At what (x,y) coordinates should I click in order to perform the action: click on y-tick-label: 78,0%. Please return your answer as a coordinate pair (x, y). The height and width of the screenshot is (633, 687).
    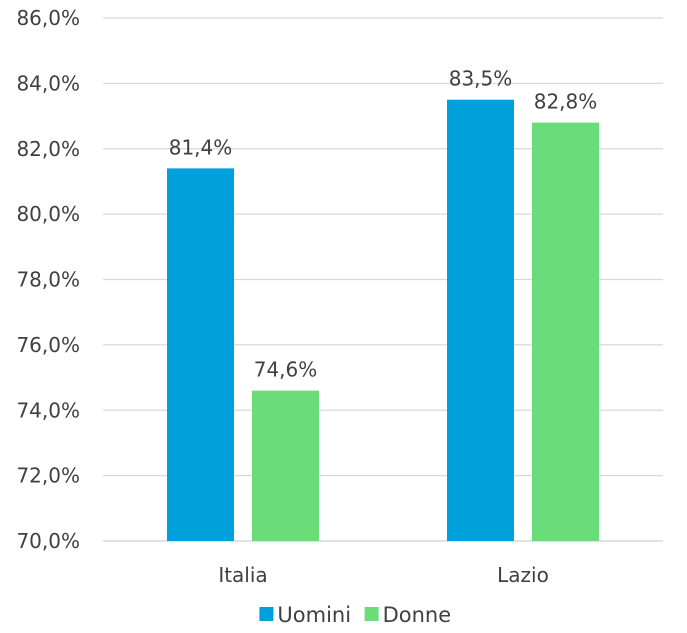
    Looking at the image, I should click on (48, 280).